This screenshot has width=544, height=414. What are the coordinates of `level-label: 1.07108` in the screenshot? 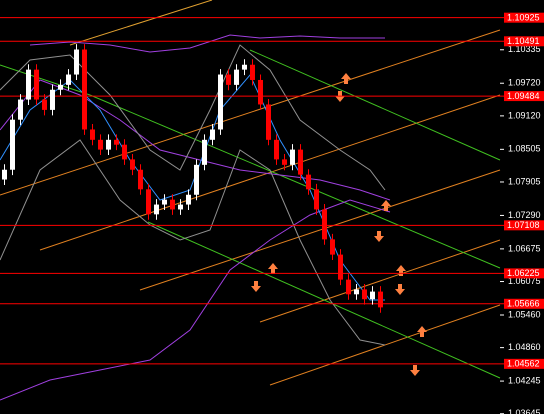 It's located at (523, 225).